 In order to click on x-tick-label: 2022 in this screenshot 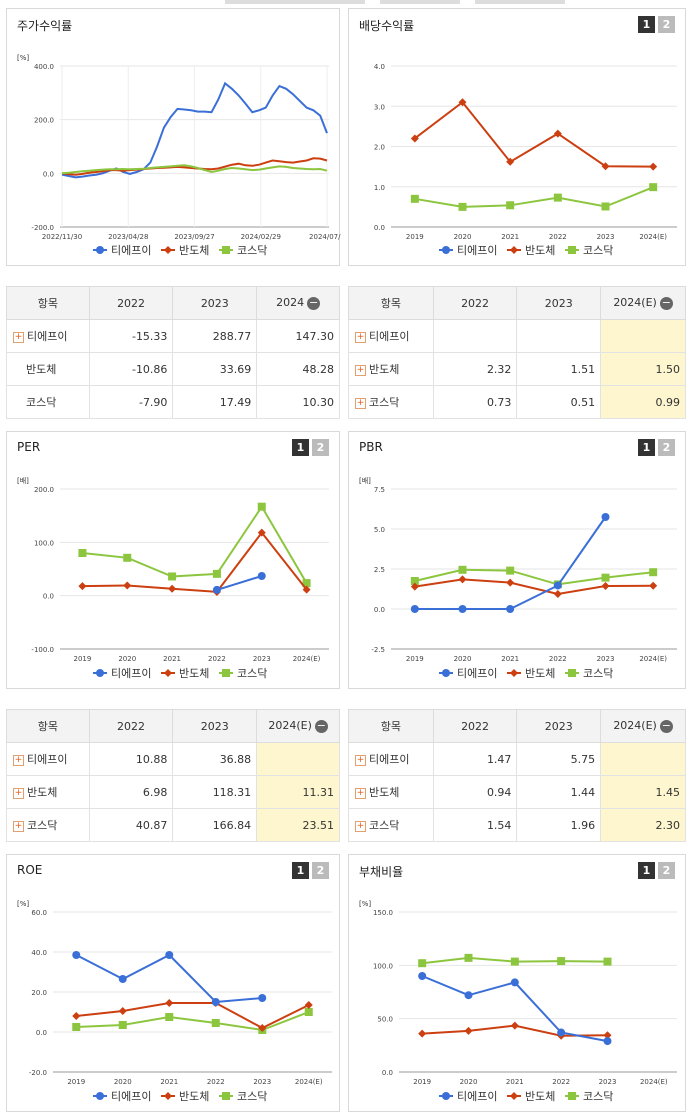, I will do `click(558, 237)`.